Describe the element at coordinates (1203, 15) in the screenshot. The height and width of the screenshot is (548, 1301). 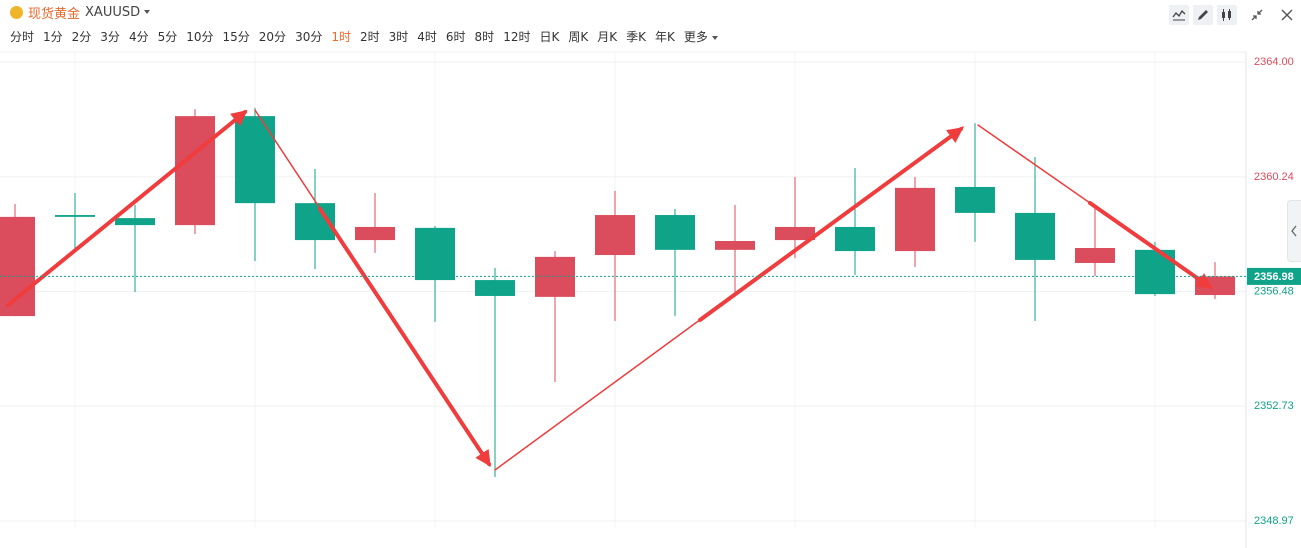
I see `draw-button` at that location.